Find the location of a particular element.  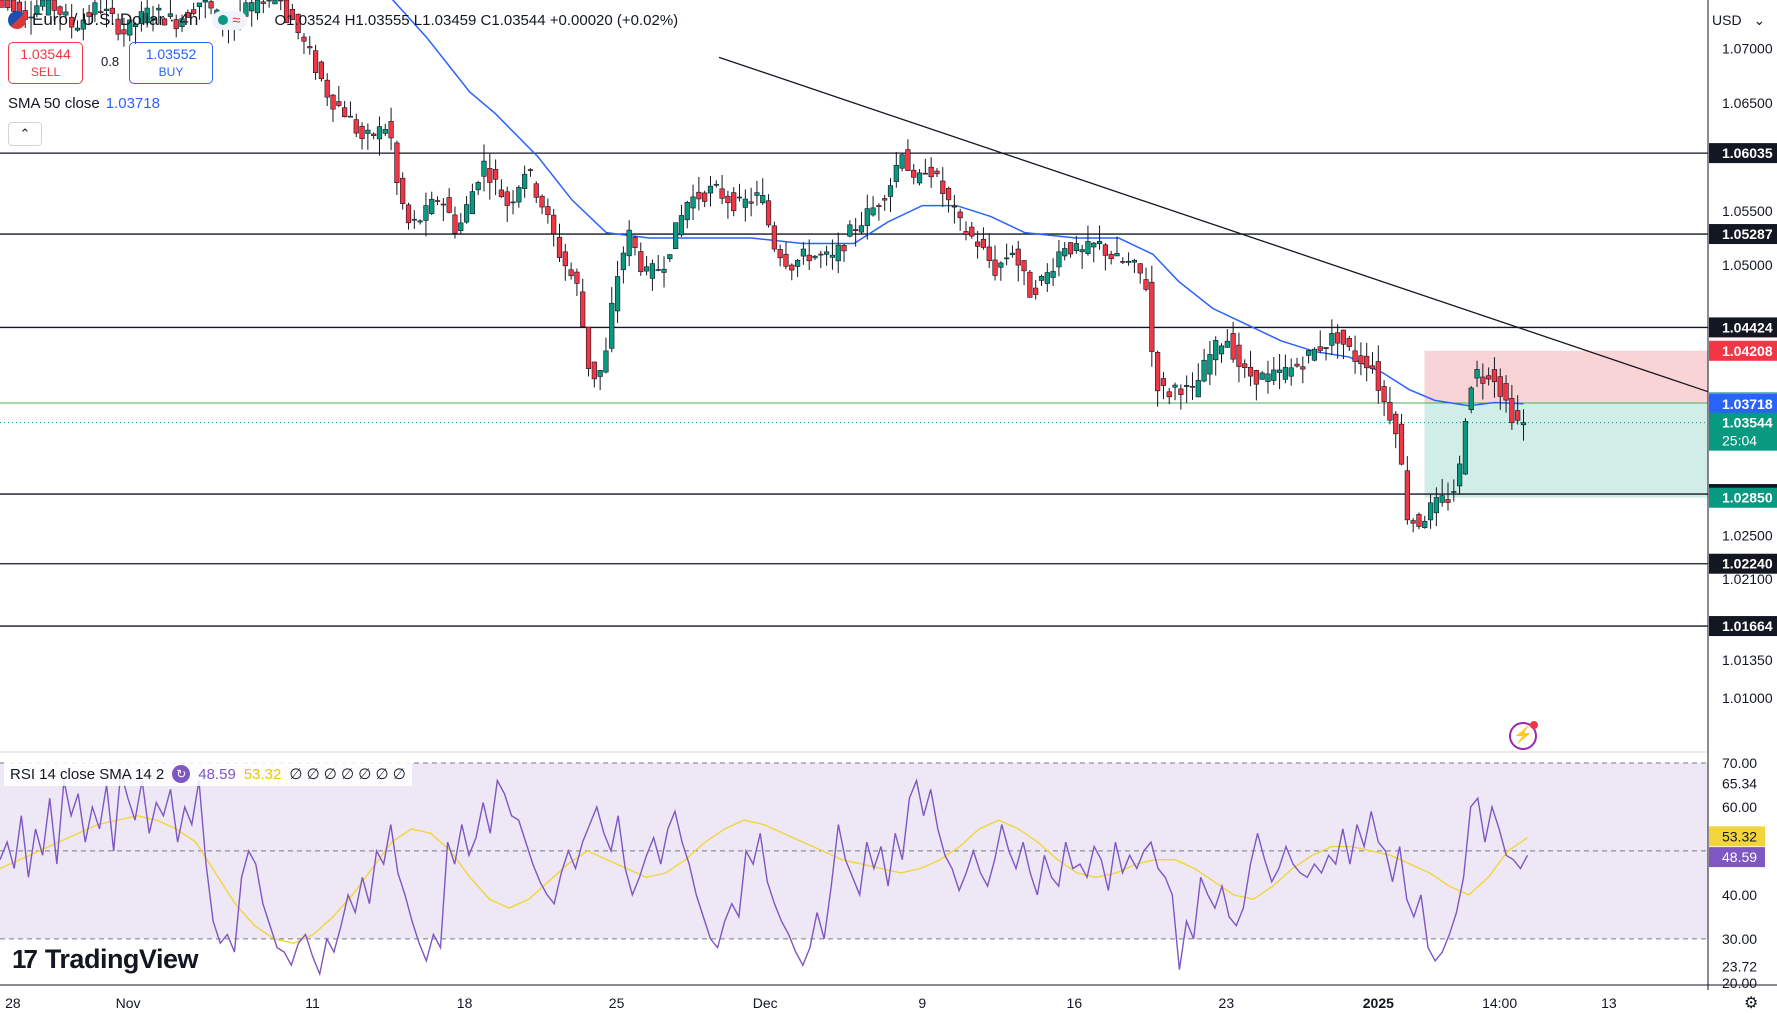

lightning-bolt-icon: ⚡ is located at coordinates (1523, 736).